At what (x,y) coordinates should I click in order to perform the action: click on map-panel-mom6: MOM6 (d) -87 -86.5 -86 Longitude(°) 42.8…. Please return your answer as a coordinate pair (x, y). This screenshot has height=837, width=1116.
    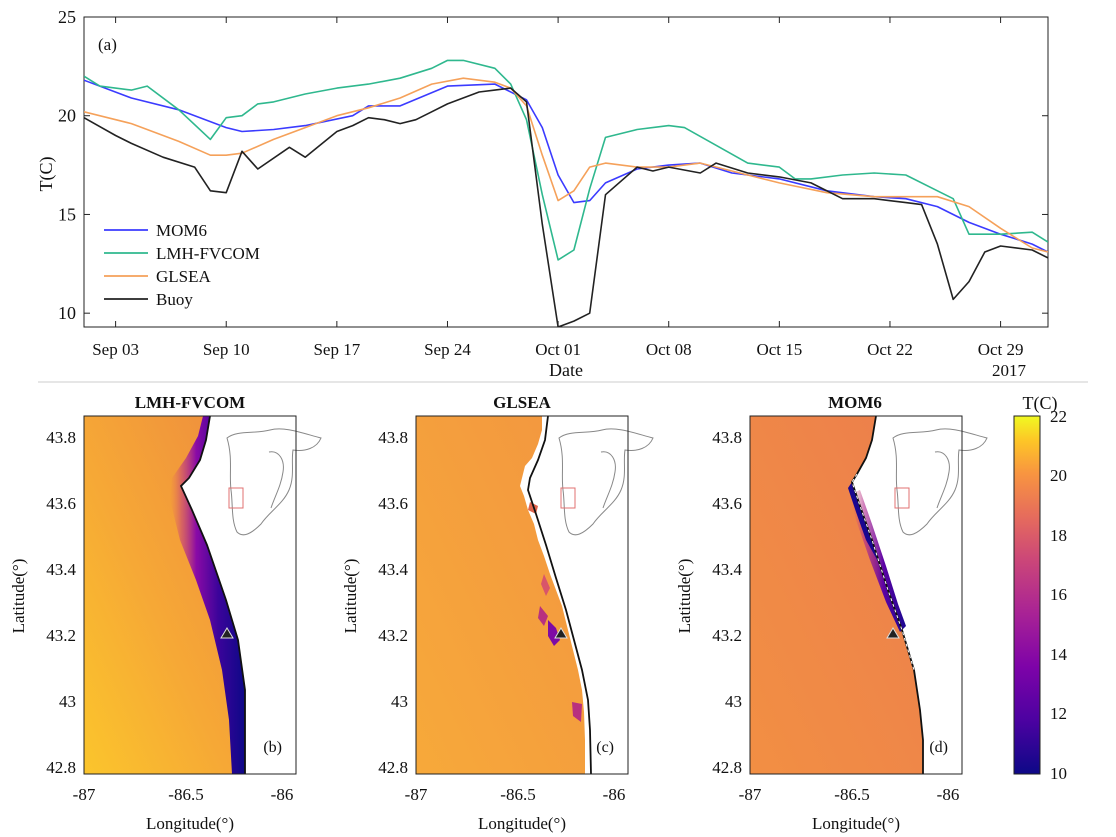
    Looking at the image, I should click on (831, 613).